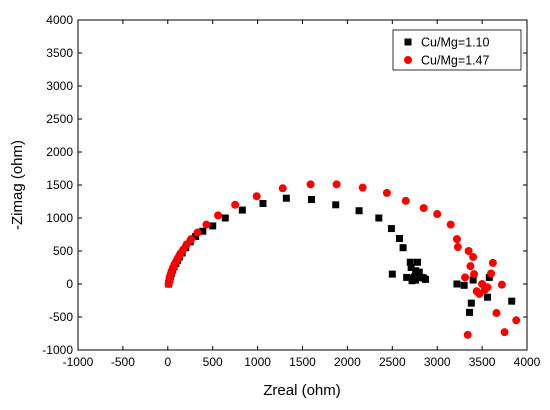 The height and width of the screenshot is (410, 550). I want to click on y-tick-label: 500, so click(63, 251).